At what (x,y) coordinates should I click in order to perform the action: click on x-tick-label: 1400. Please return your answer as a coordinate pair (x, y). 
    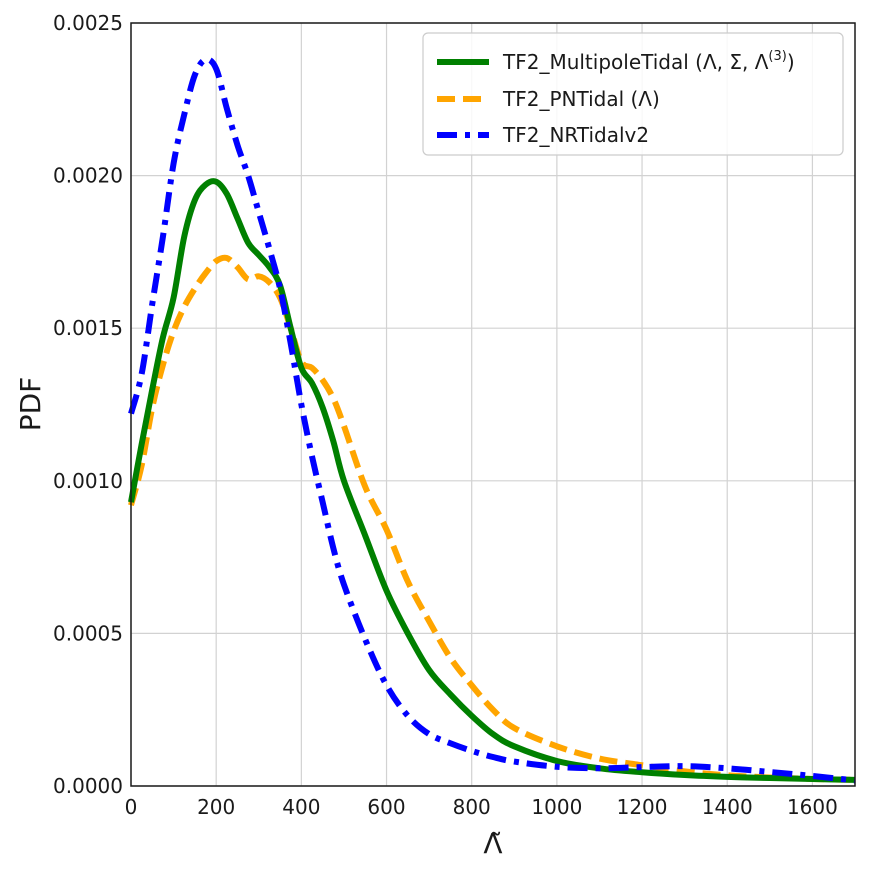
    Looking at the image, I should click on (727, 807).